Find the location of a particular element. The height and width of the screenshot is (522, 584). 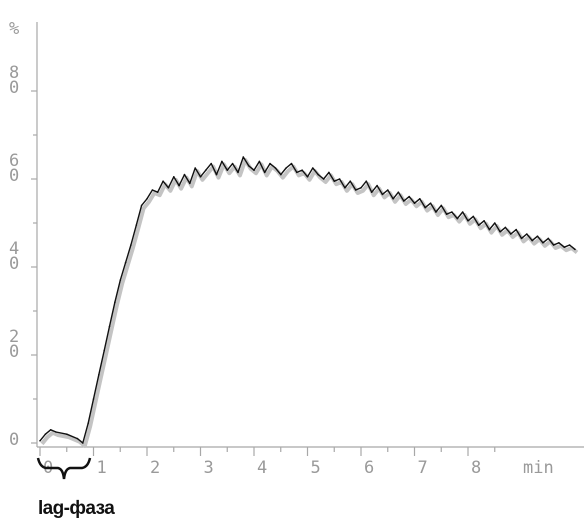

x-tick-label: 7 is located at coordinates (423, 468).